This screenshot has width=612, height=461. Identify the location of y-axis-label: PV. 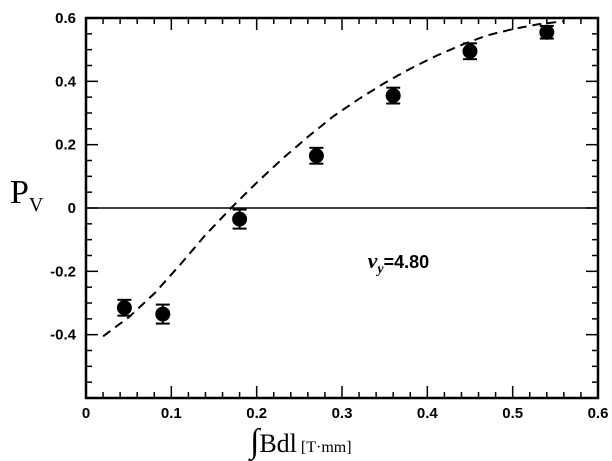
(27, 195).